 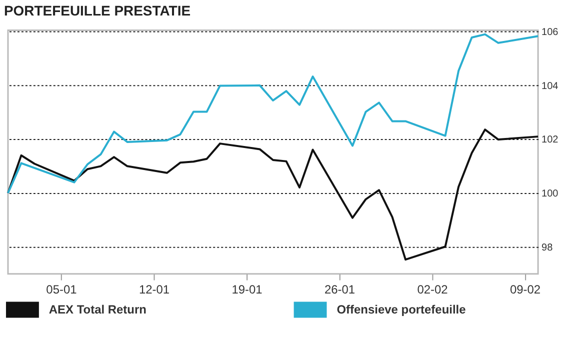 What do you see at coordinates (550, 32) in the screenshot?
I see `y-tick-label: 106` at bounding box center [550, 32].